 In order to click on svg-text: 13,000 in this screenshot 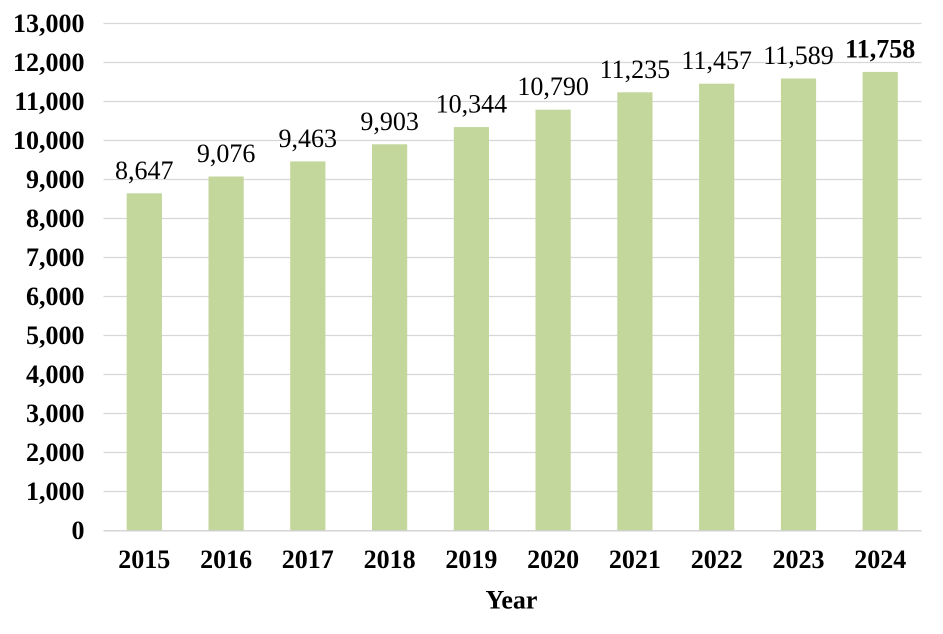, I will do `click(49, 23)`.